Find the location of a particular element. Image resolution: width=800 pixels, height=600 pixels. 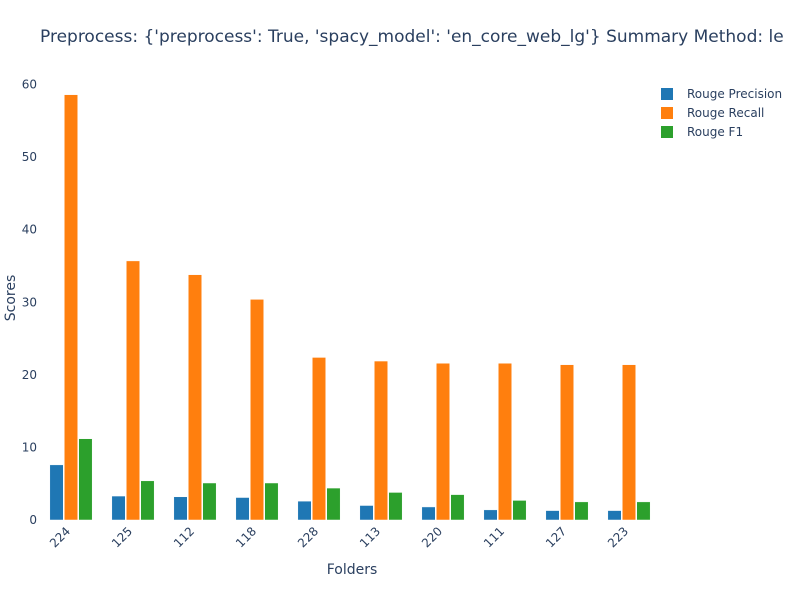

legend-label-rouge-f1: Rouge F1 is located at coordinates (715, 132).